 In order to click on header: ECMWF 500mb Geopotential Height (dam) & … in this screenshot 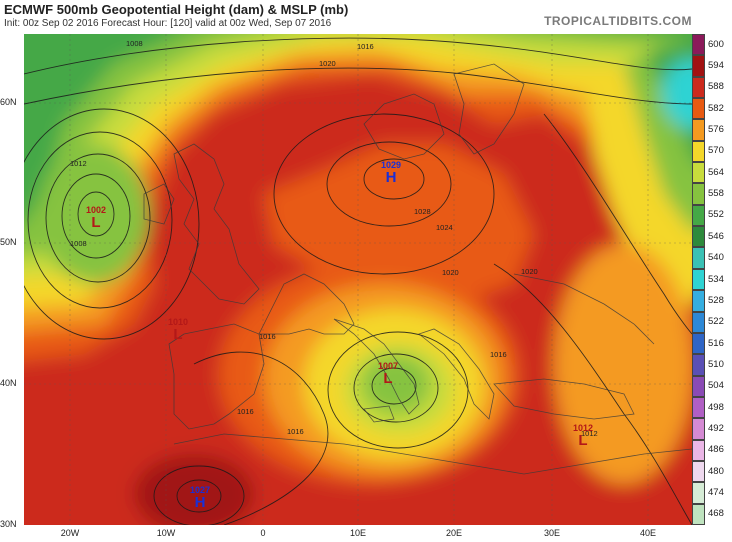, I will do `click(366, 17)`.